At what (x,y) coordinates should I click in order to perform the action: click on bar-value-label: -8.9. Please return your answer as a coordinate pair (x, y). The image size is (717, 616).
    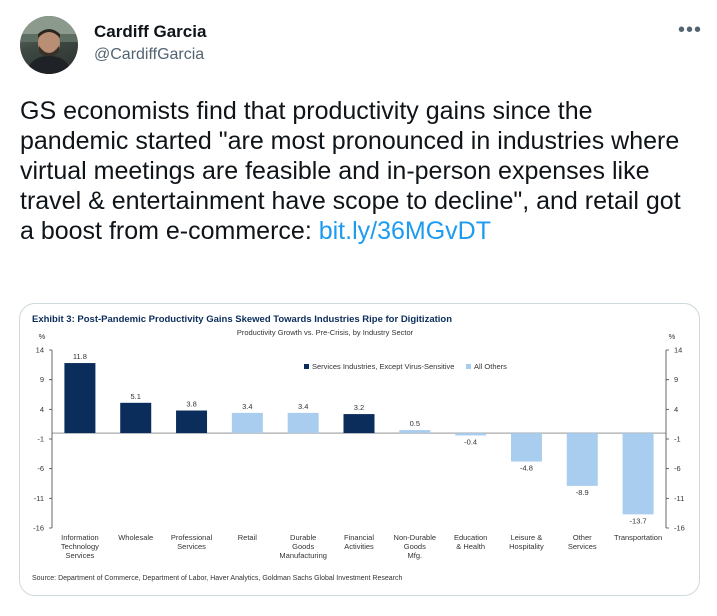
    Looking at the image, I should click on (582, 492).